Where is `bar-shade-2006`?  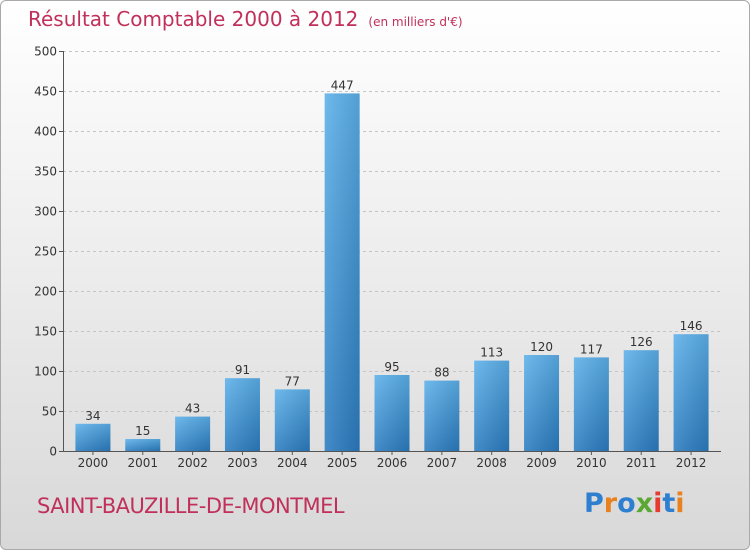
bar-shade-2006 is located at coordinates (392, 413).